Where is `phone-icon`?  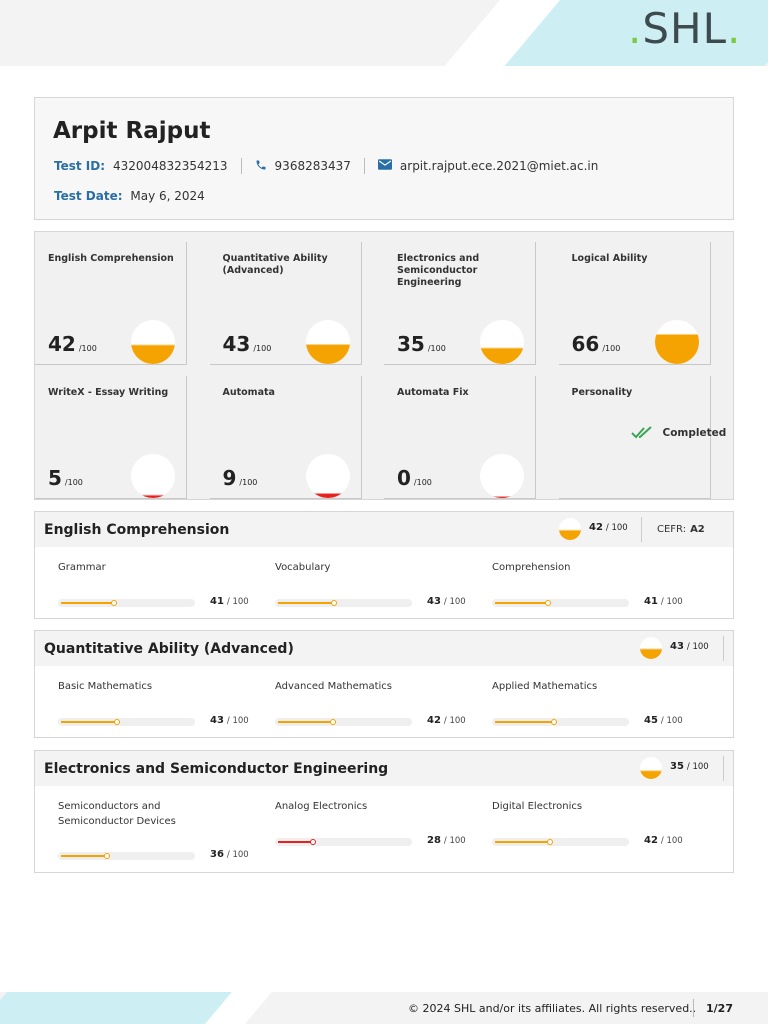 phone-icon is located at coordinates (261, 166).